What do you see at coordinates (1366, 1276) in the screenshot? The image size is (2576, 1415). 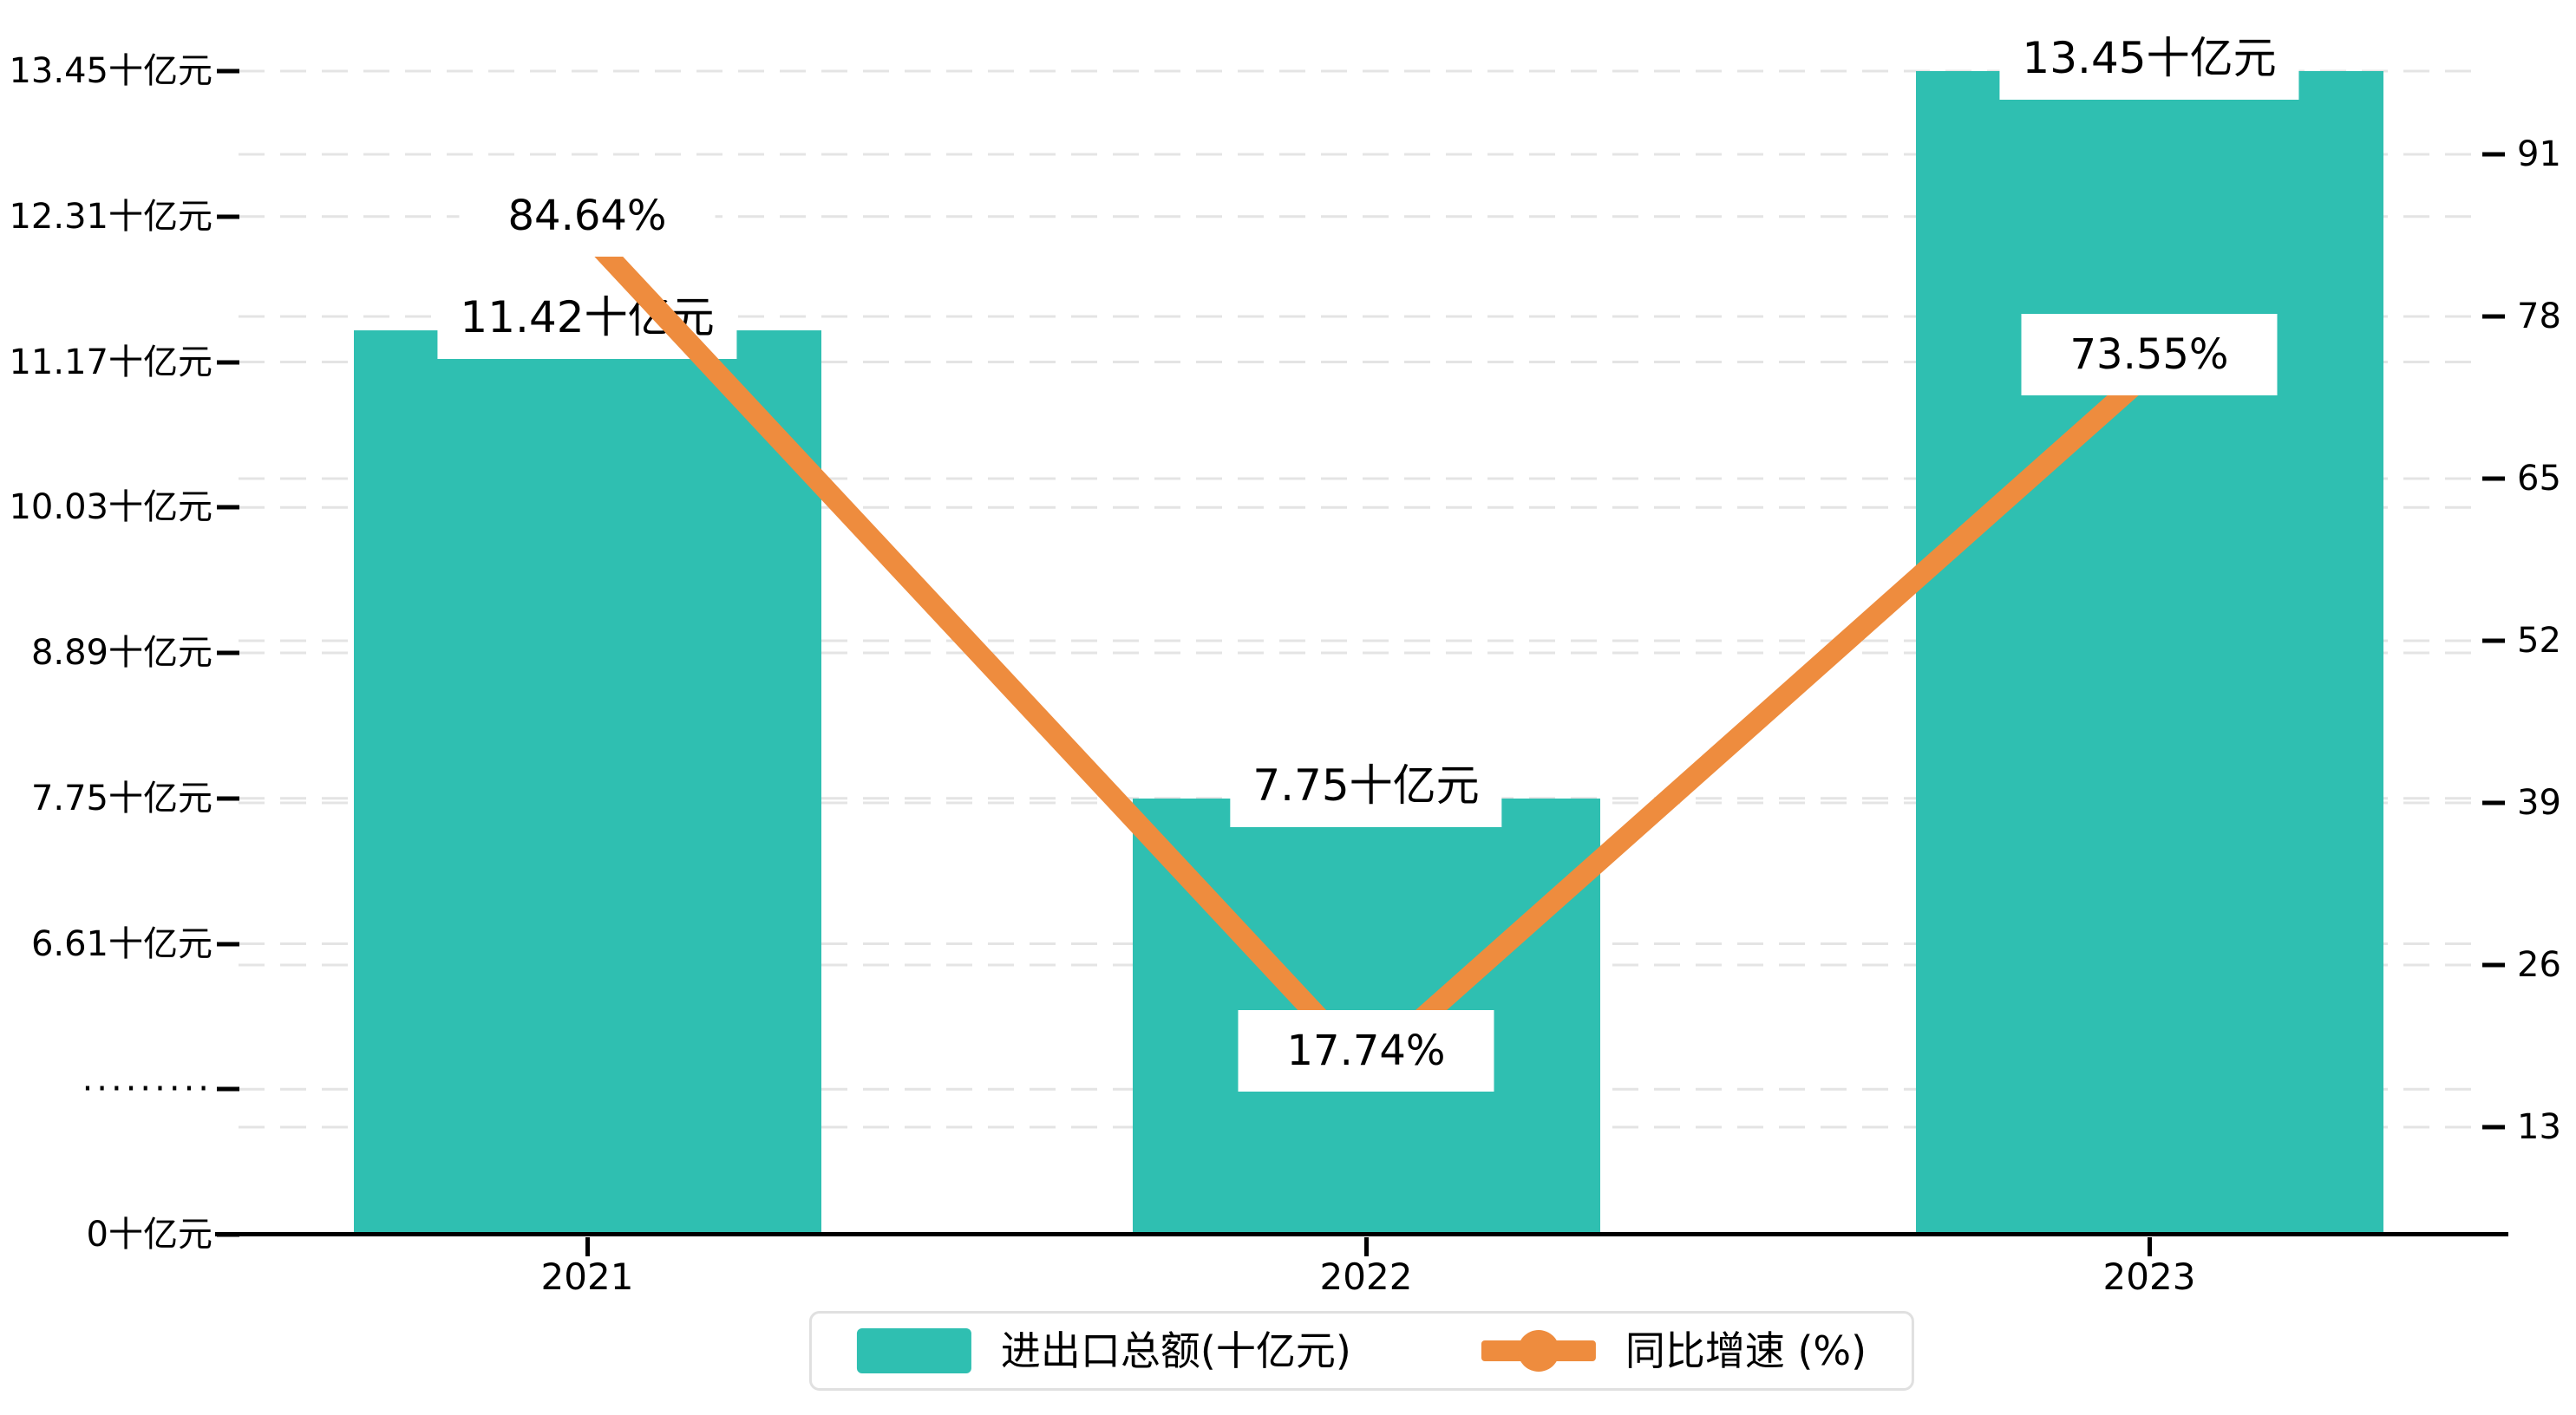 I see `x-axis-label-2022: 2022` at bounding box center [1366, 1276].